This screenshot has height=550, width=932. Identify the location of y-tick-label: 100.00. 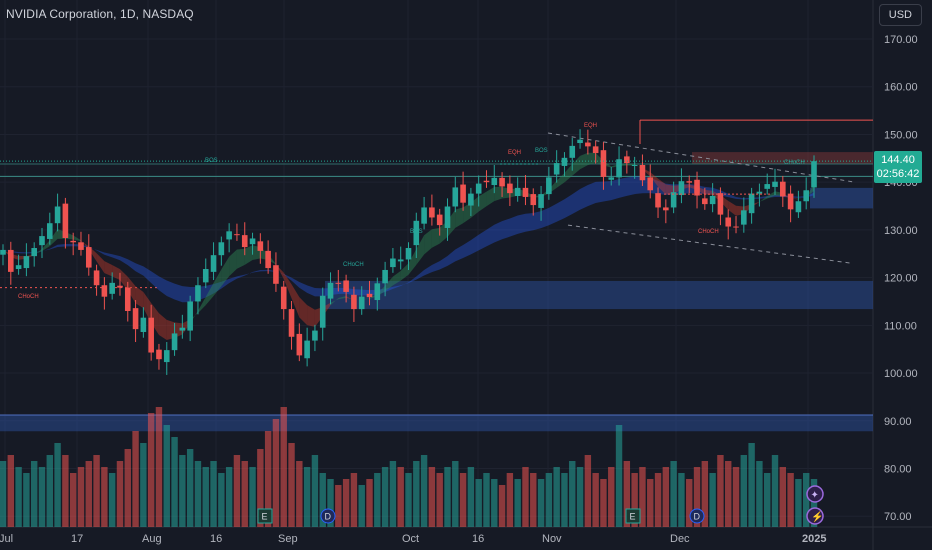
(901, 374).